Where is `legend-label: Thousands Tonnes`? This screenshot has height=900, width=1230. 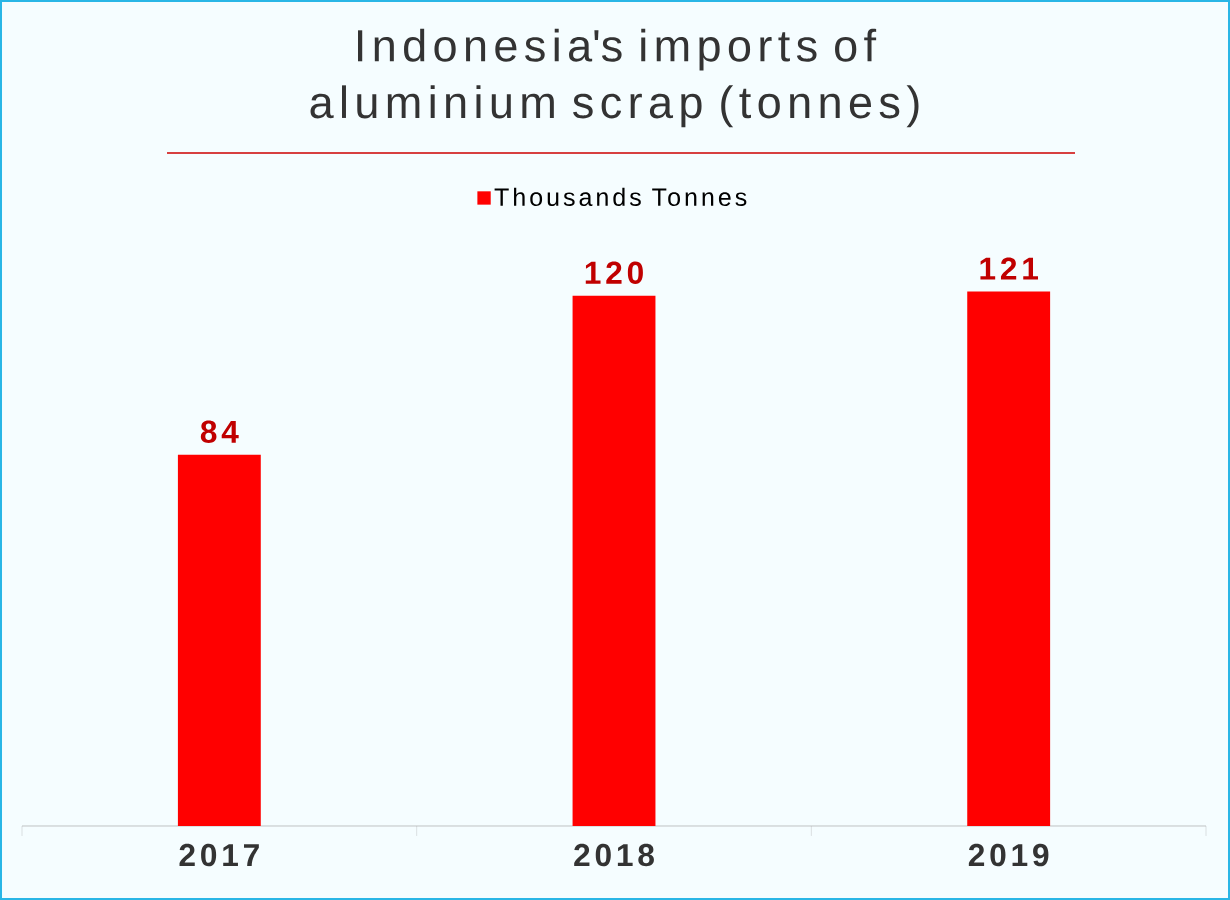 legend-label: Thousands Tonnes is located at coordinates (620, 197).